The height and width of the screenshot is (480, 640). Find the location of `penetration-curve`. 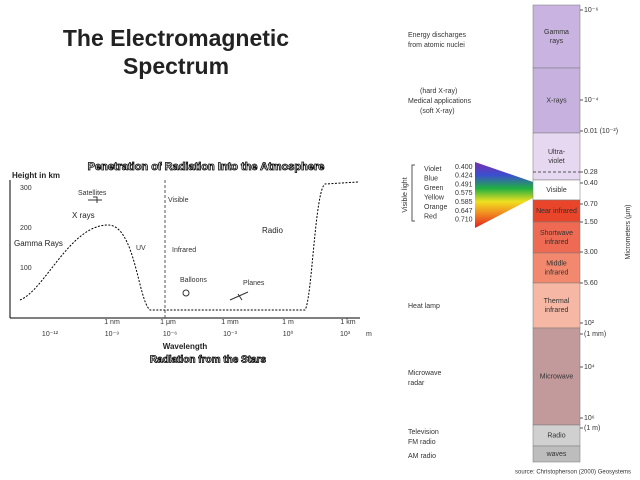

penetration-curve is located at coordinates (189, 246).